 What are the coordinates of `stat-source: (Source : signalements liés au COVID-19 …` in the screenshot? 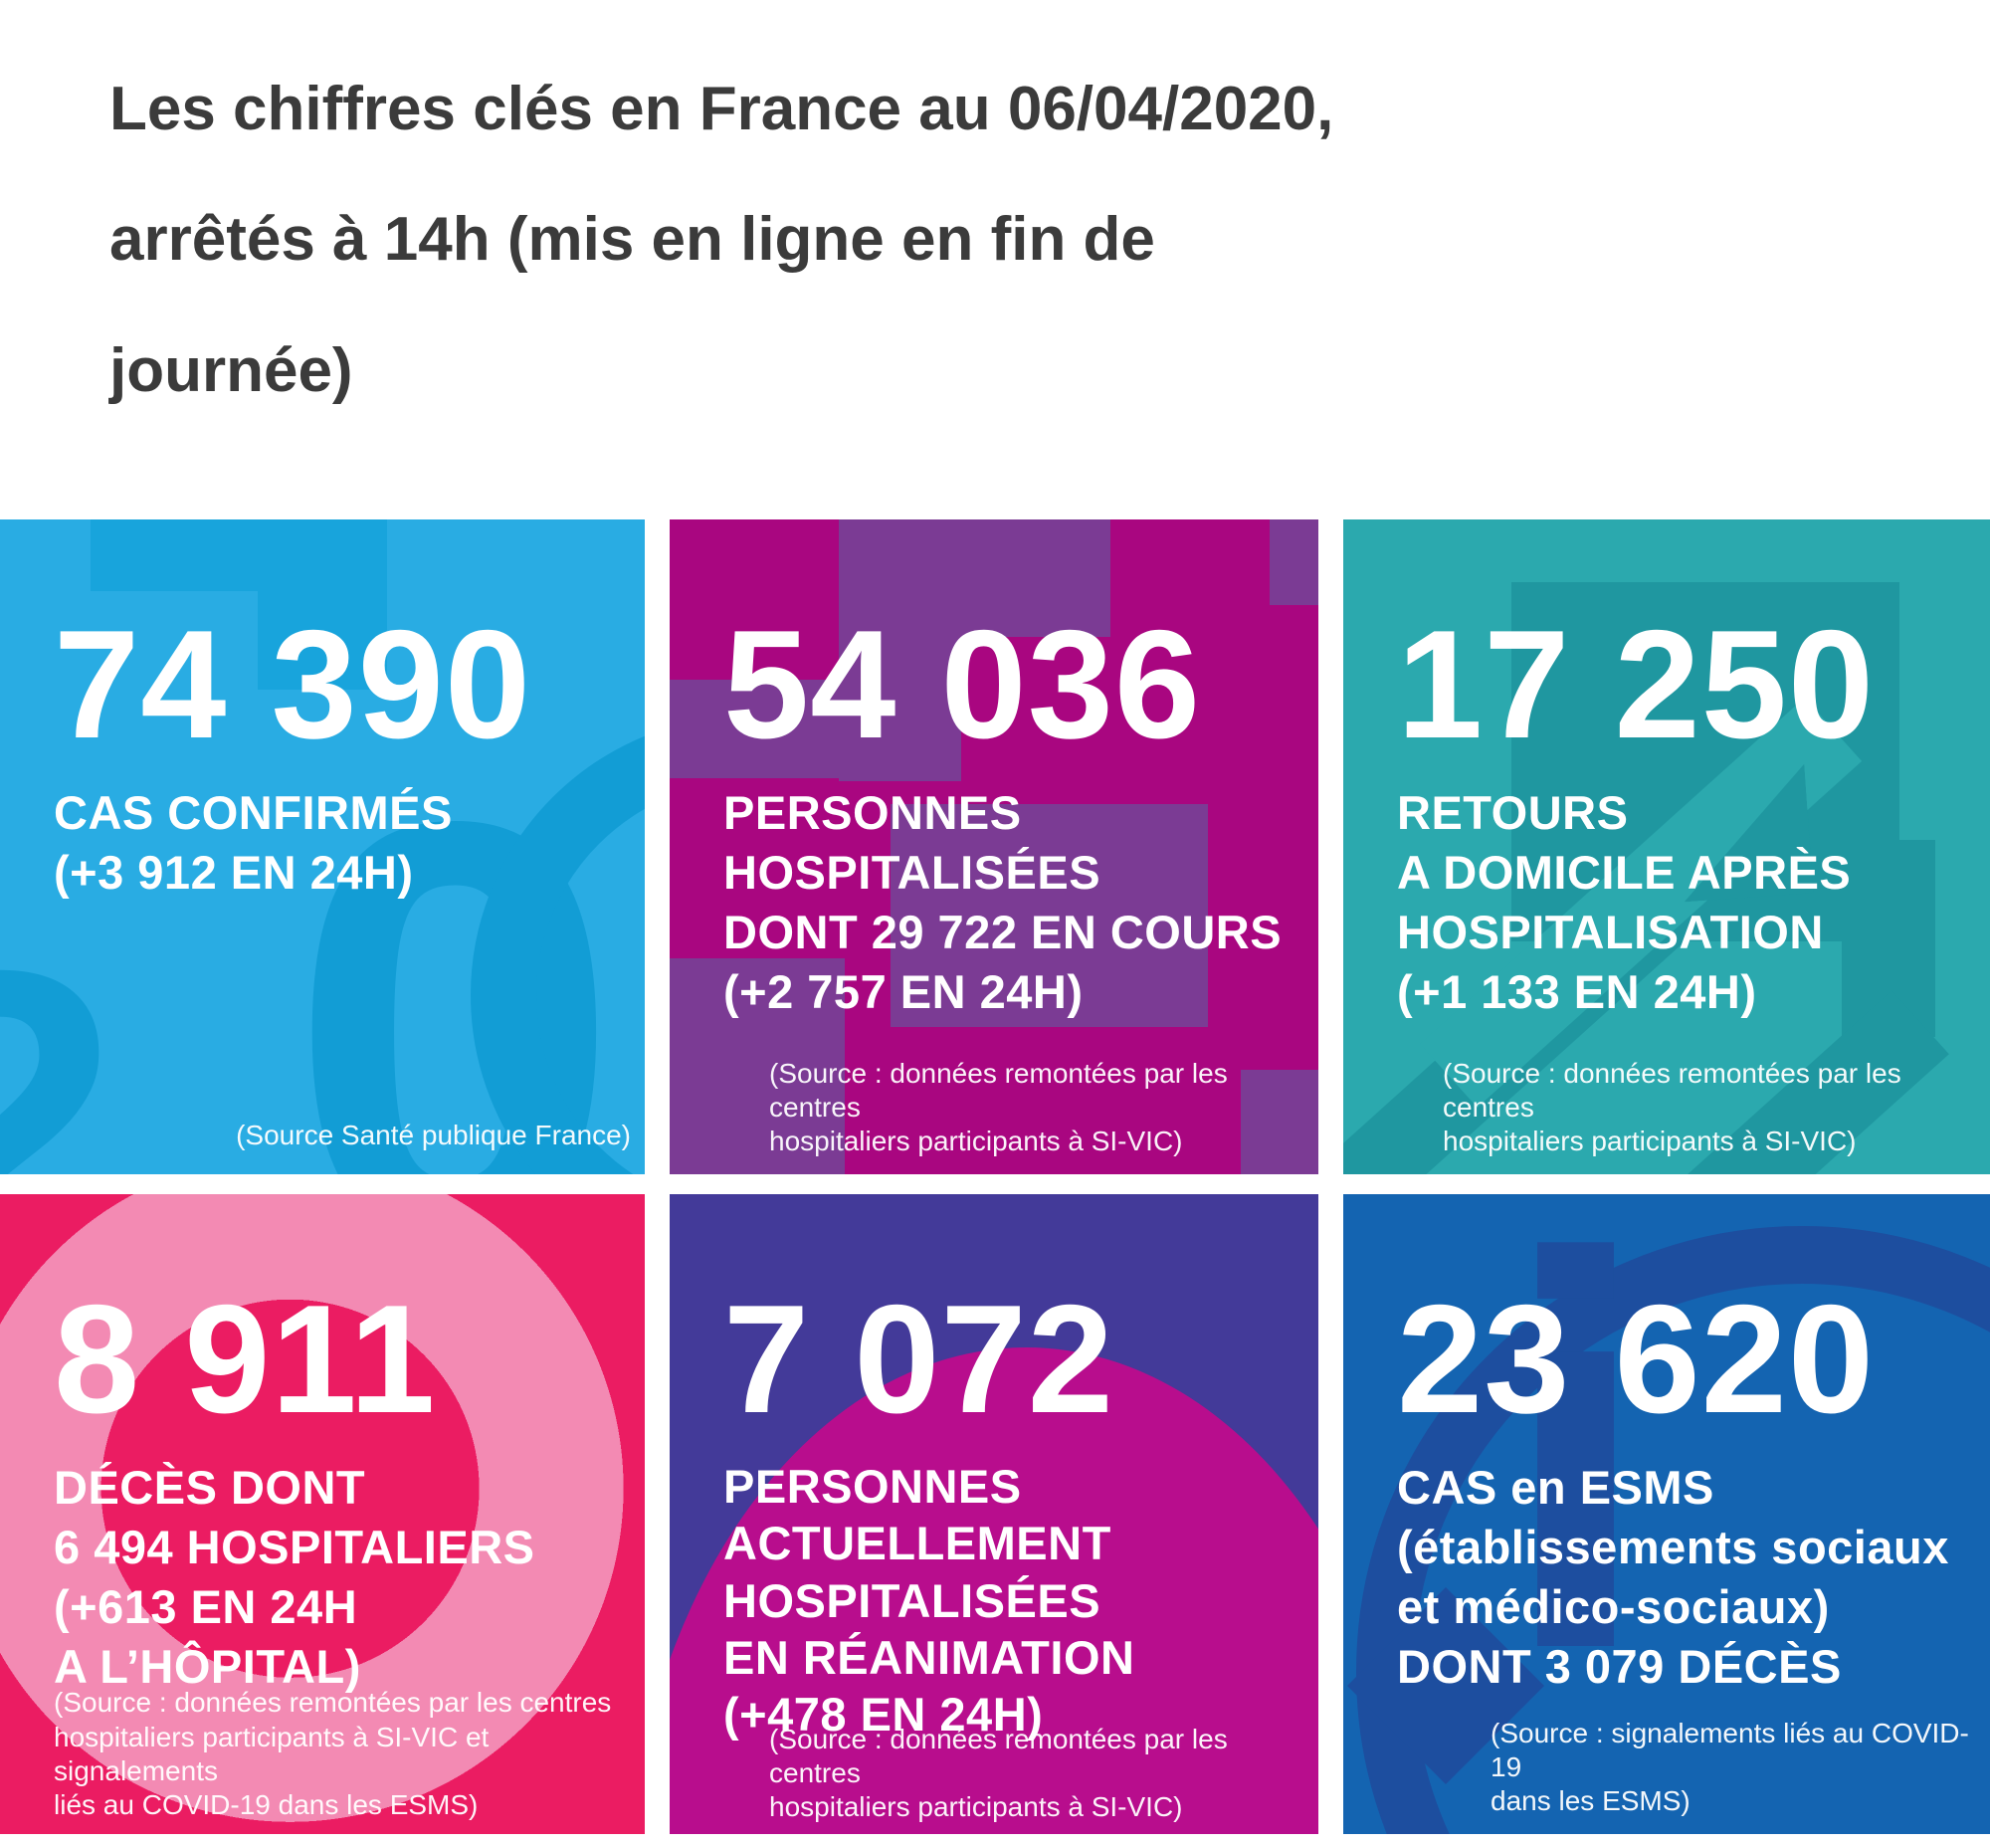 It's located at (1730, 1767).